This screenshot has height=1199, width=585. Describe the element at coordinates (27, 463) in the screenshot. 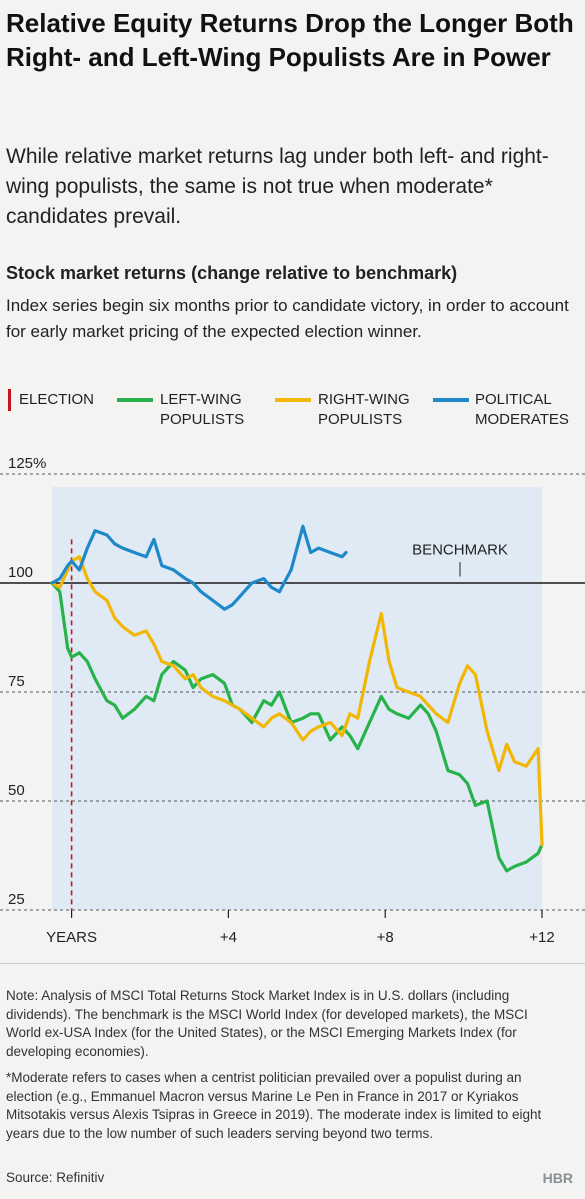

I see `y-tick-label: 125%` at that location.